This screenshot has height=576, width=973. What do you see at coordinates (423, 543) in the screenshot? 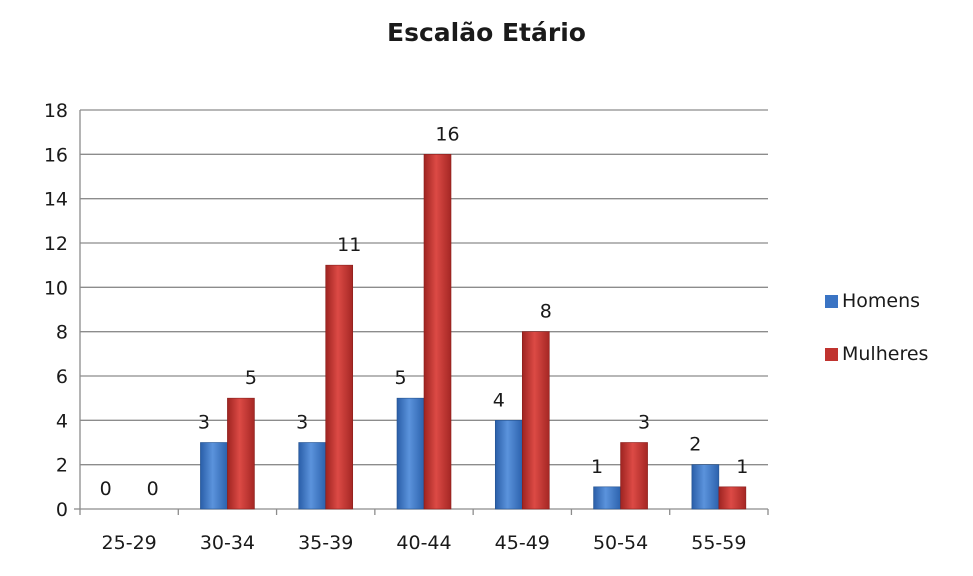
I see `x-tick-label: 40-44` at bounding box center [423, 543].